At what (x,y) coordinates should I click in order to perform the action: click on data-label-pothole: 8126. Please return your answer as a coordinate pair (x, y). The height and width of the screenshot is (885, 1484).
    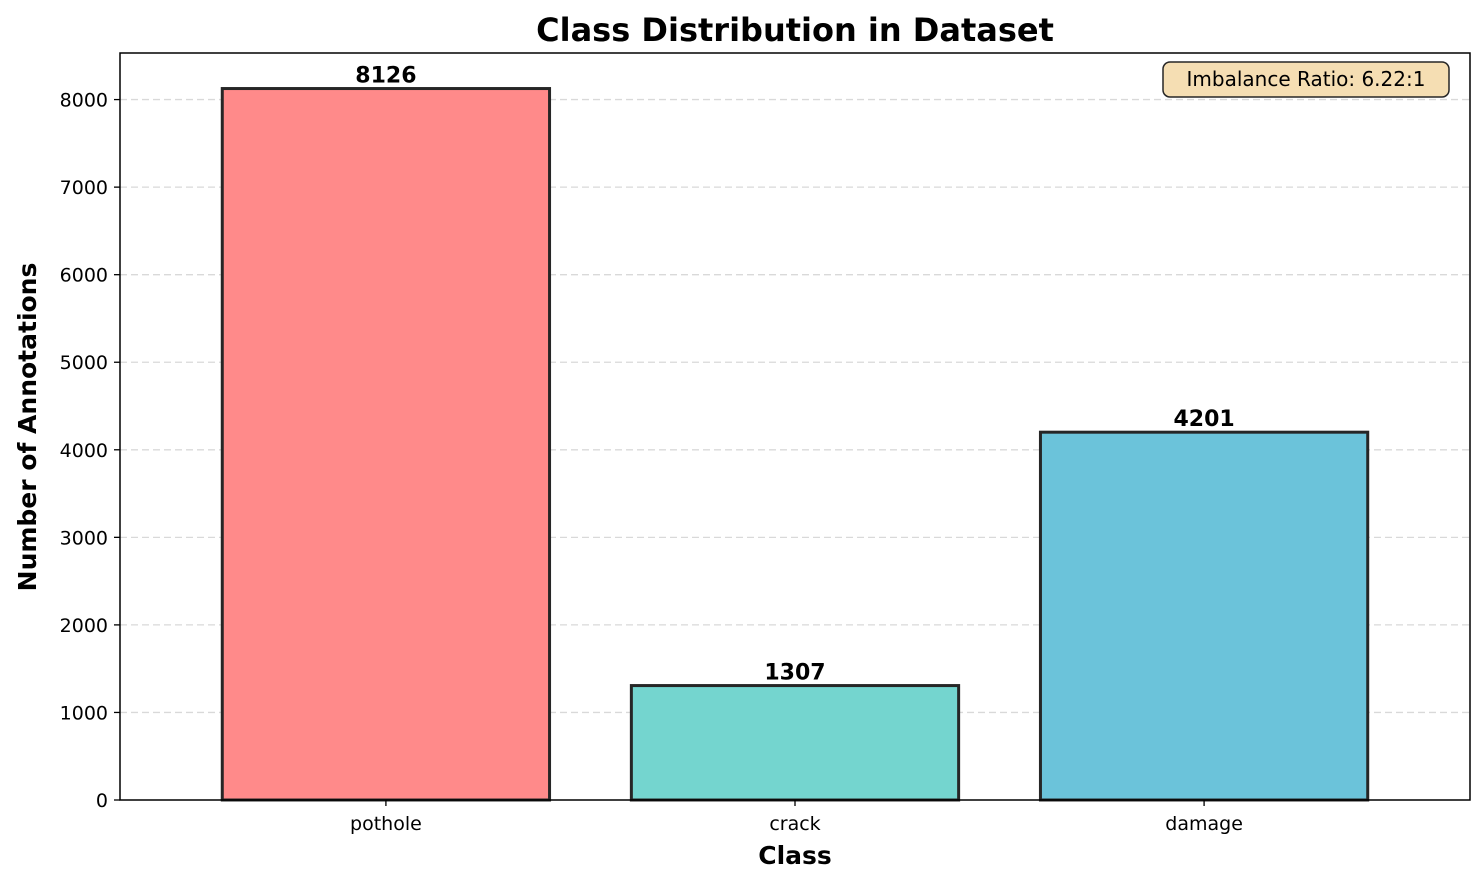
    Looking at the image, I should click on (385, 76).